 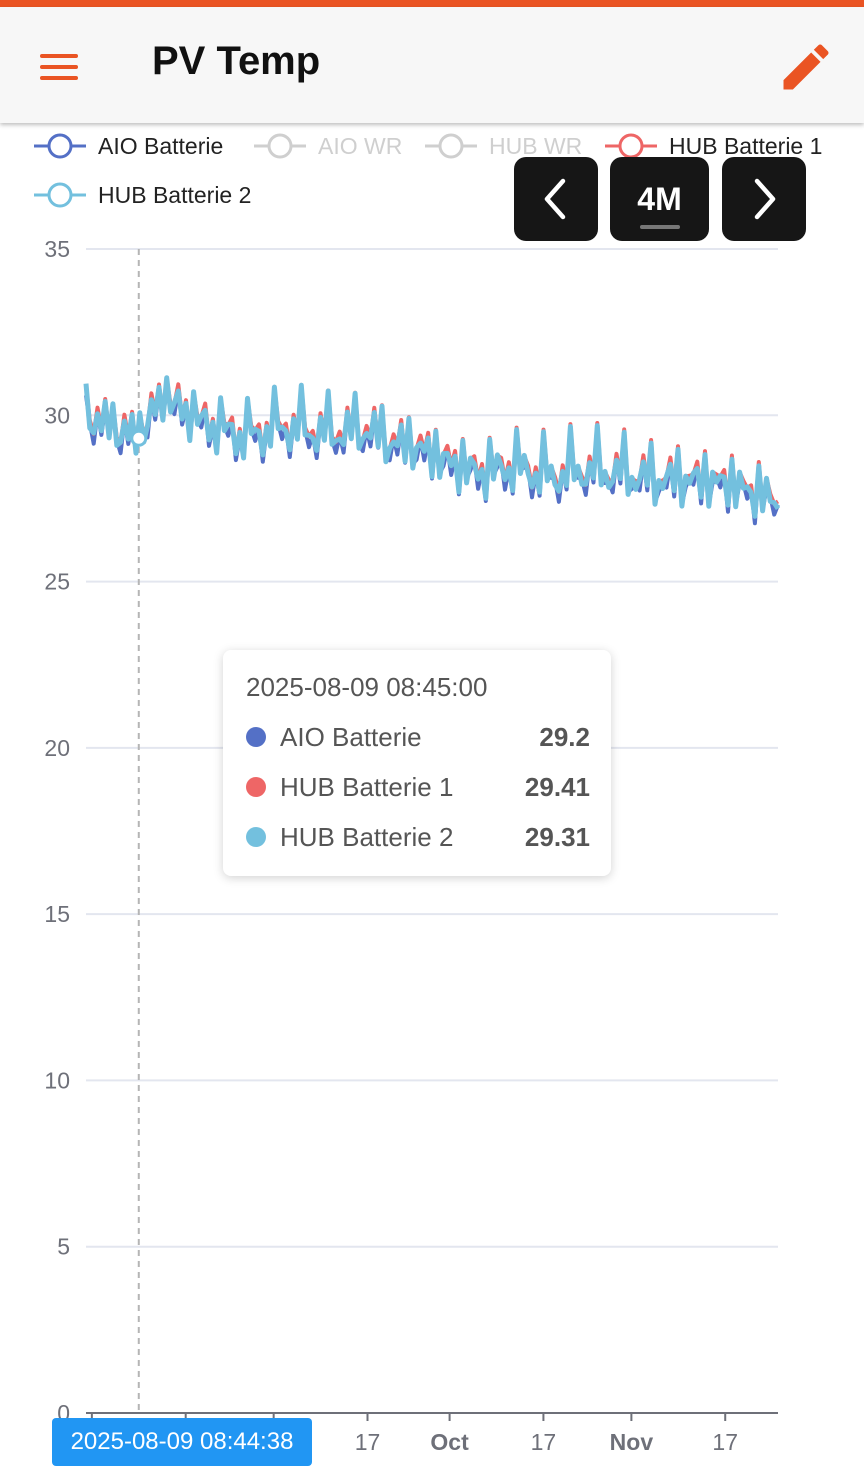 What do you see at coordinates (632, 1442) in the screenshot?
I see `x-tick-label: Nov` at bounding box center [632, 1442].